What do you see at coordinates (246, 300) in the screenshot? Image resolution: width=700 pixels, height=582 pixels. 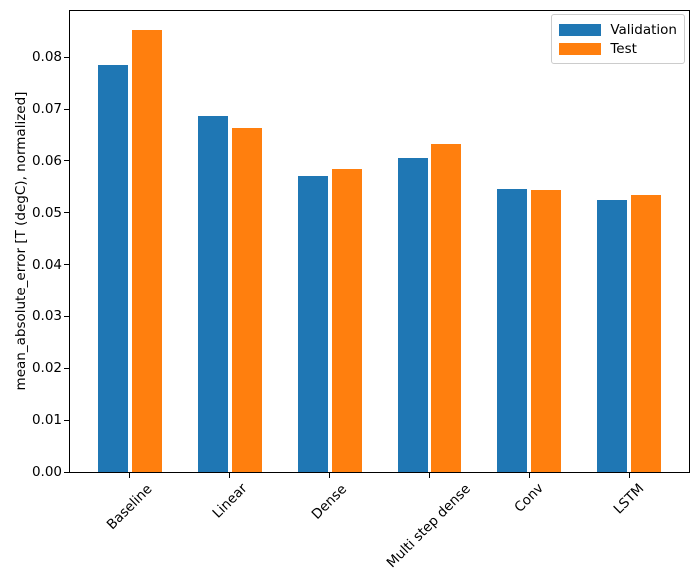 I see `bar-test-linear` at bounding box center [246, 300].